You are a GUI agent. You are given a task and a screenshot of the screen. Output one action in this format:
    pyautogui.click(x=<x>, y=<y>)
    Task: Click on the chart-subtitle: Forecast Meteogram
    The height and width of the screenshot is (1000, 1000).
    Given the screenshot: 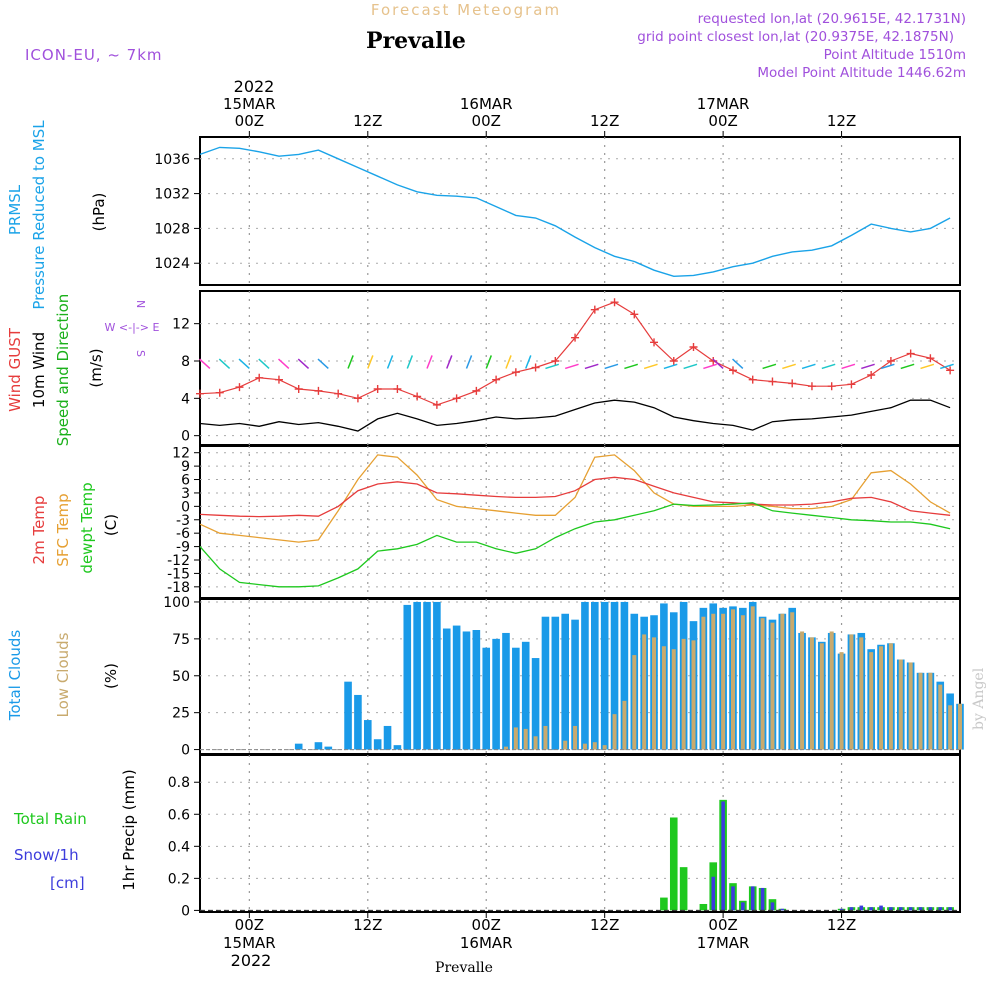 What is the action you would take?
    pyautogui.click(x=466, y=10)
    